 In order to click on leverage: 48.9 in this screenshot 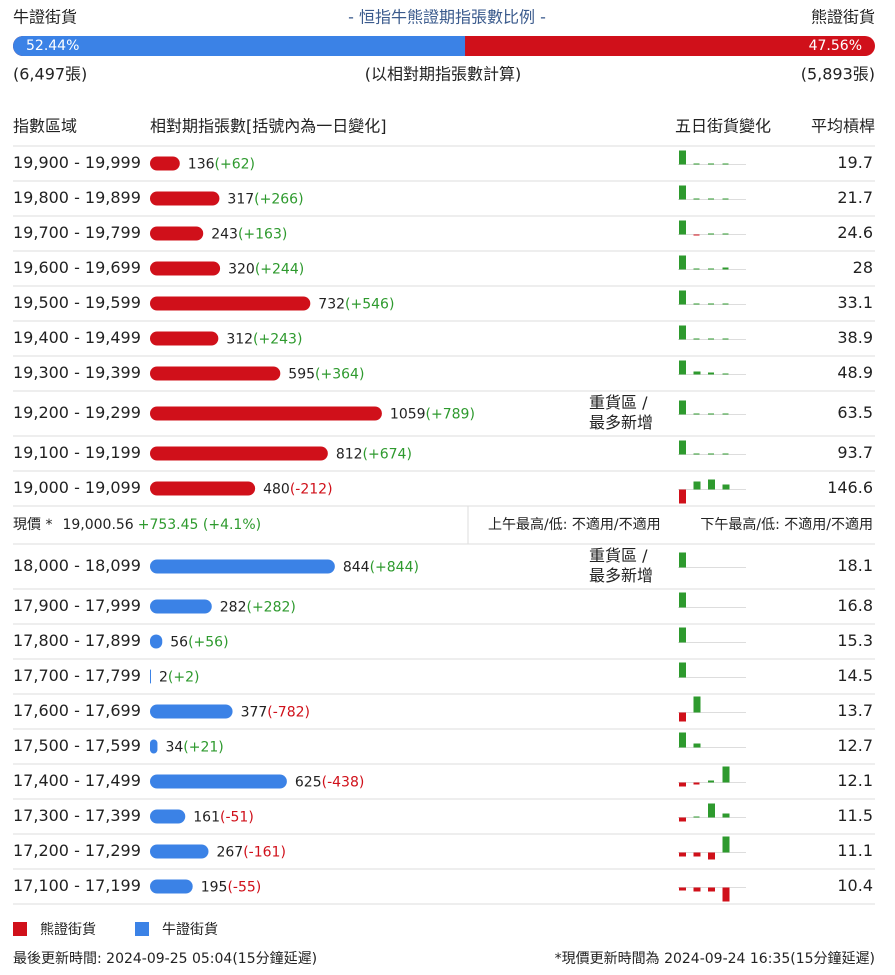, I will do `click(855, 372)`.